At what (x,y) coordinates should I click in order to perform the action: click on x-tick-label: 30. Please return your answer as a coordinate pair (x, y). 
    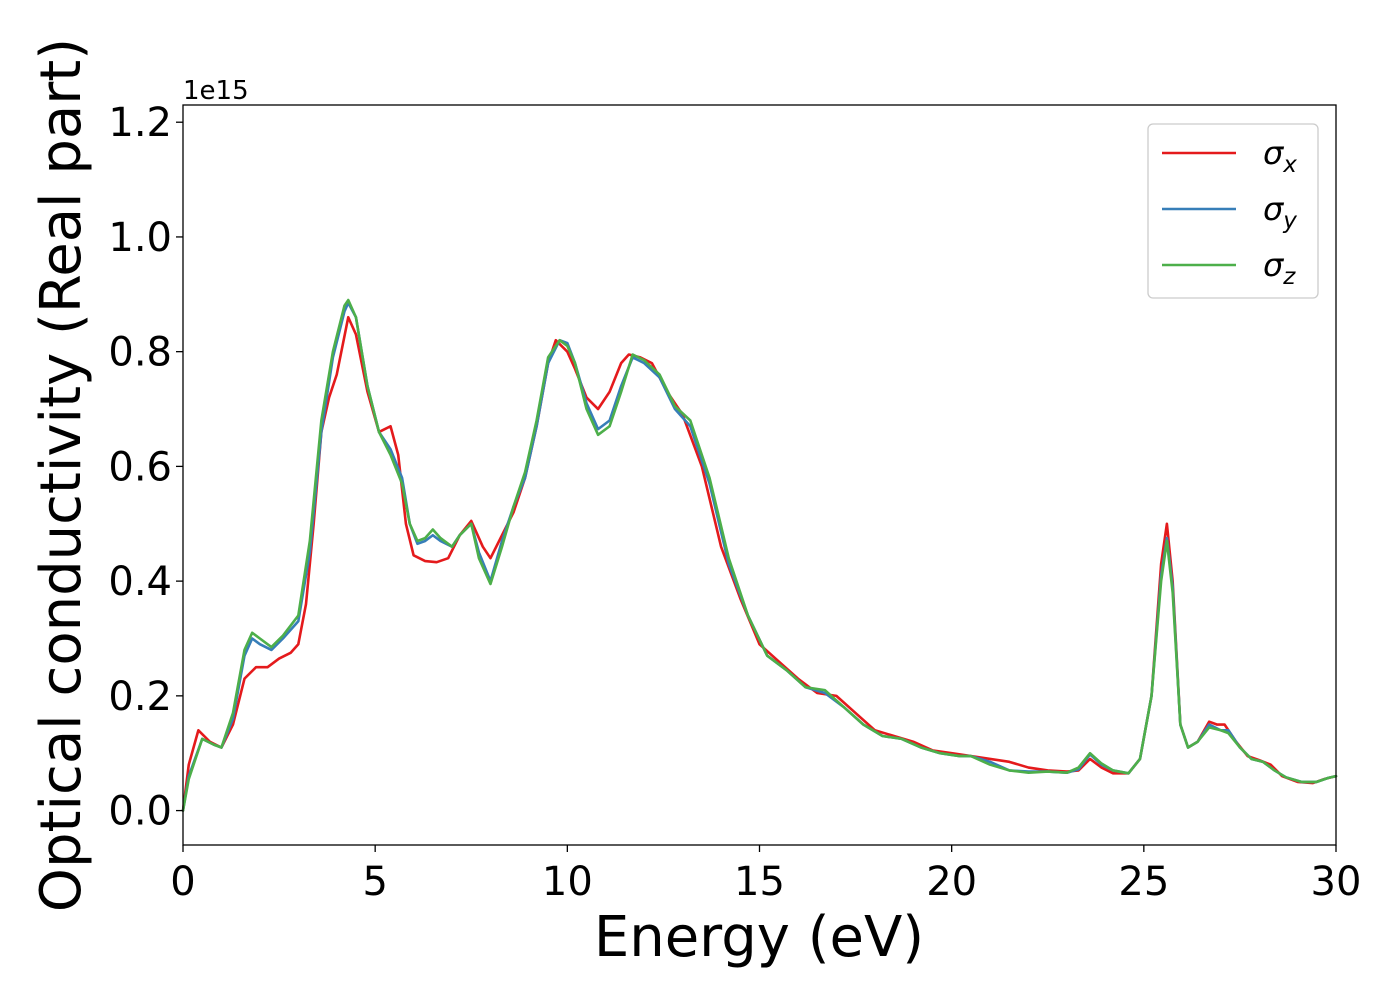
    Looking at the image, I should click on (1336, 882).